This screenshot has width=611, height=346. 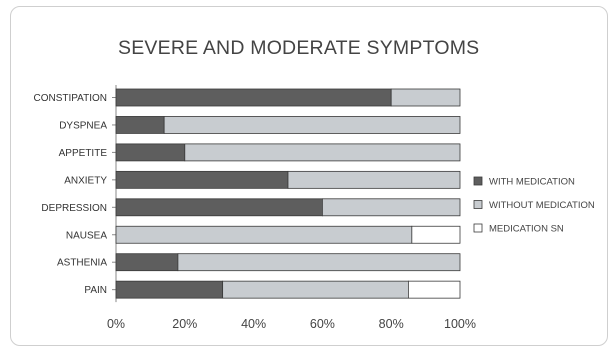 What do you see at coordinates (82, 263) in the screenshot?
I see `y-tick-label: ASTHENIA` at bounding box center [82, 263].